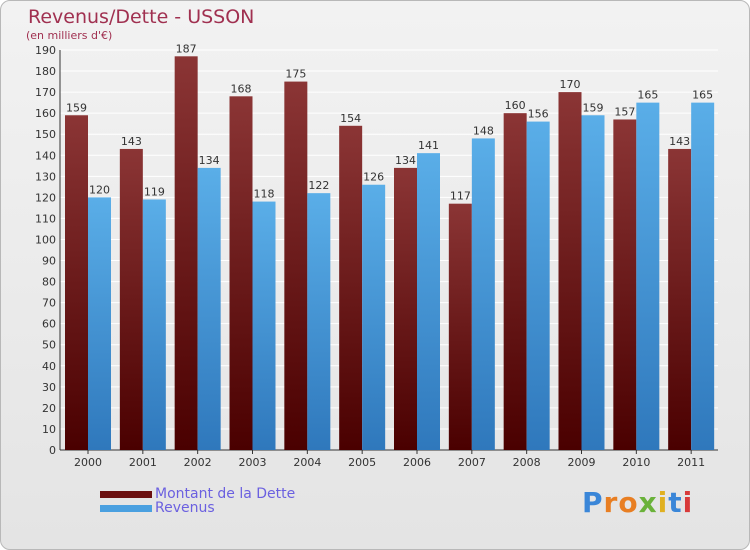  What do you see at coordinates (45, 218) in the screenshot?
I see `y-tick-label: 110` at bounding box center [45, 218].